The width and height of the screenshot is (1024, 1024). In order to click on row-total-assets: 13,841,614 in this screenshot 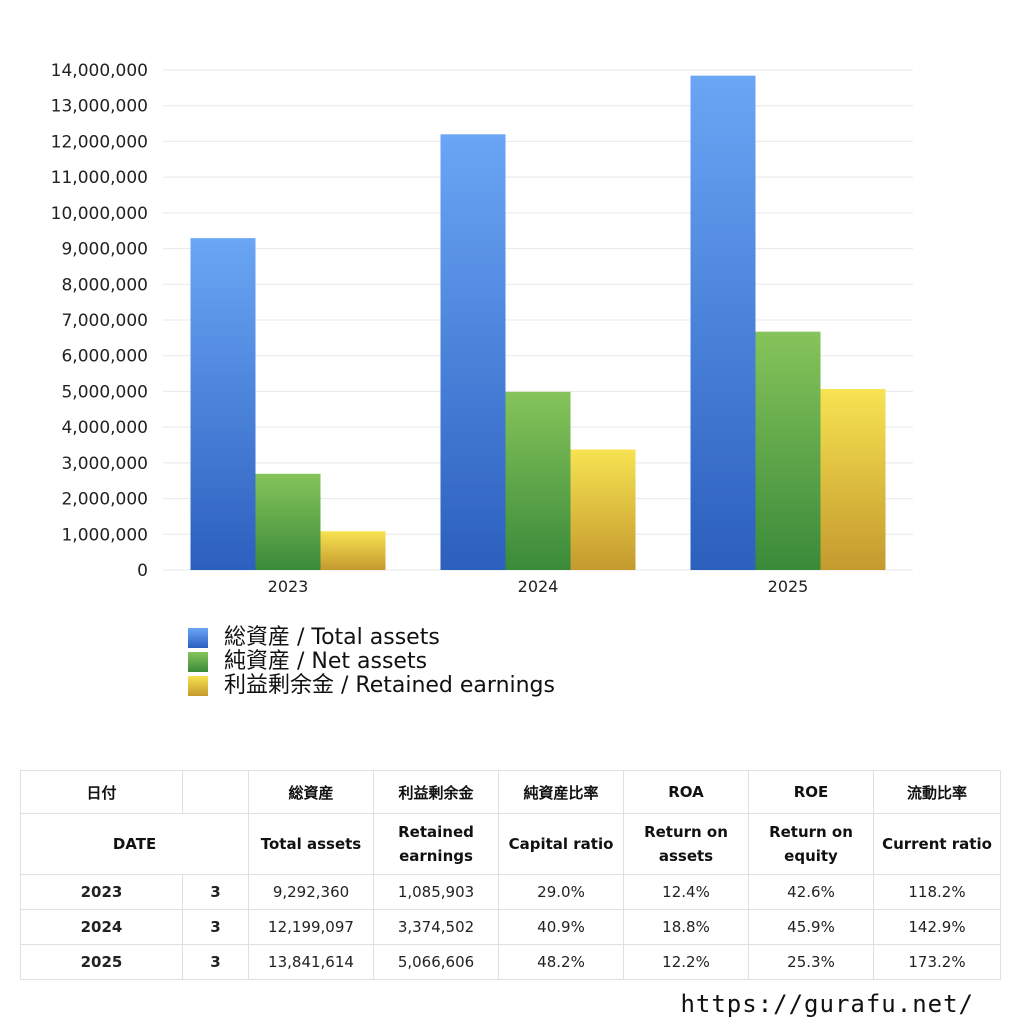, I will do `click(311, 962)`.